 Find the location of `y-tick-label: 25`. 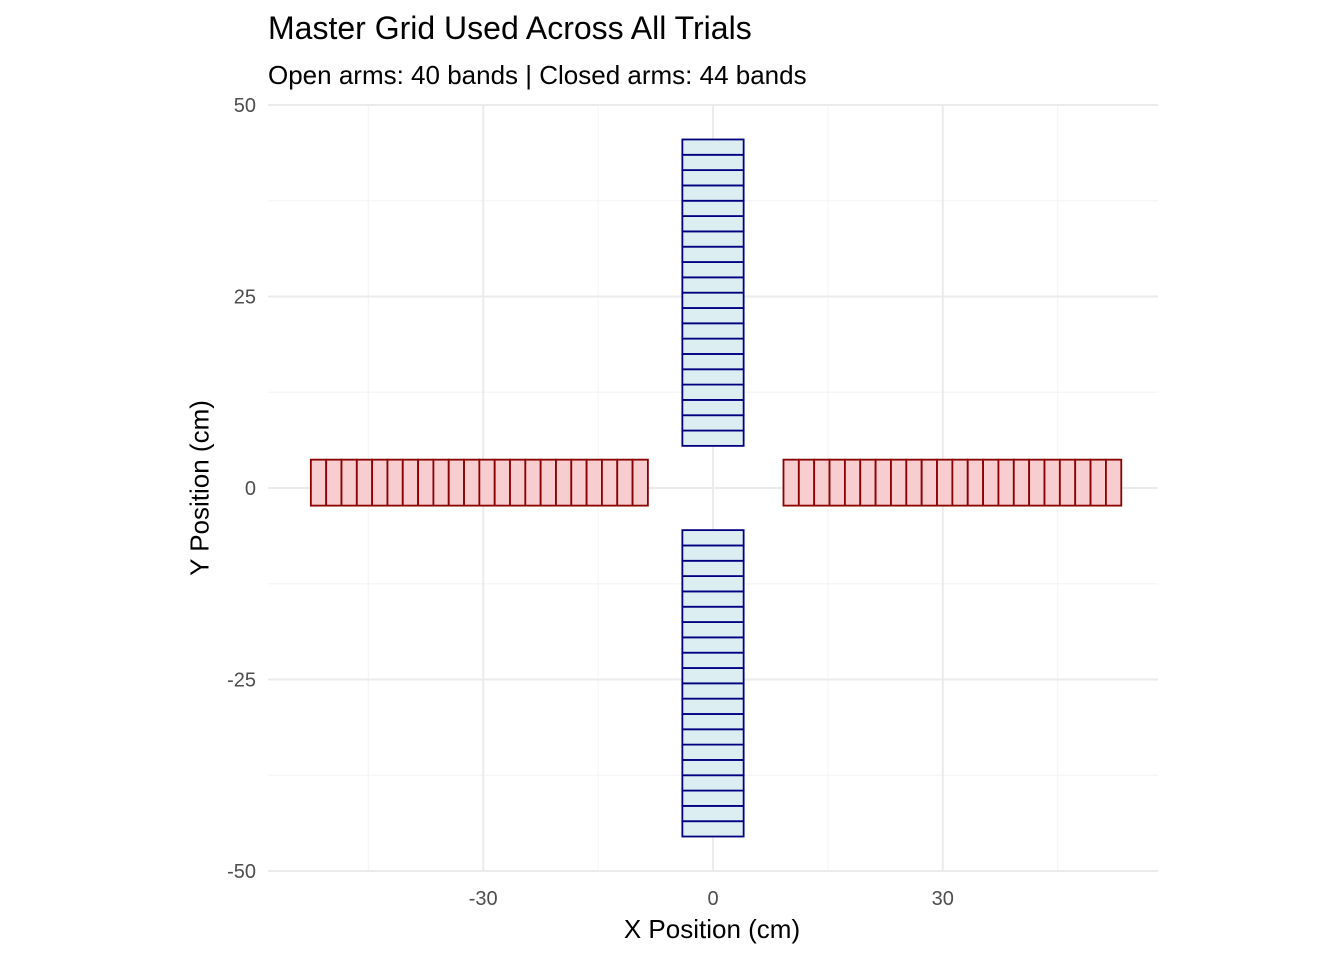

y-tick-label: 25 is located at coordinates (245, 298).